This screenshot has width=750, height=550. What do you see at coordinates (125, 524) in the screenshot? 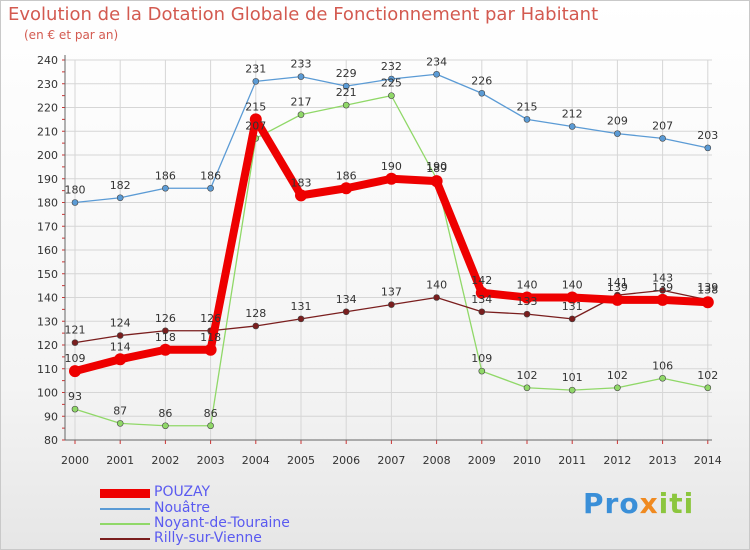
I see `legend-swatch-noyant` at bounding box center [125, 524].